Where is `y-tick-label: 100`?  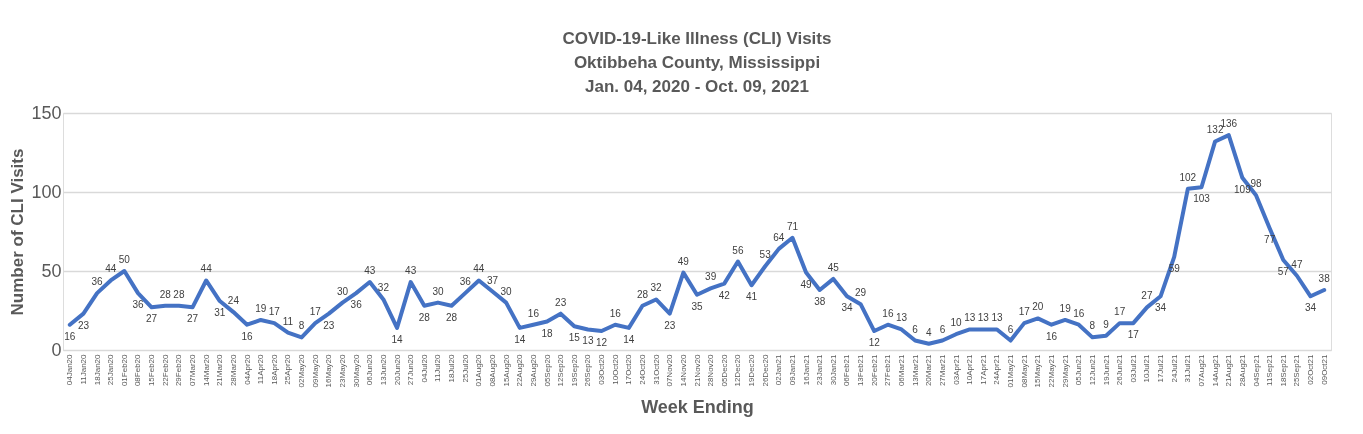 y-tick-label: 100 is located at coordinates (46, 191).